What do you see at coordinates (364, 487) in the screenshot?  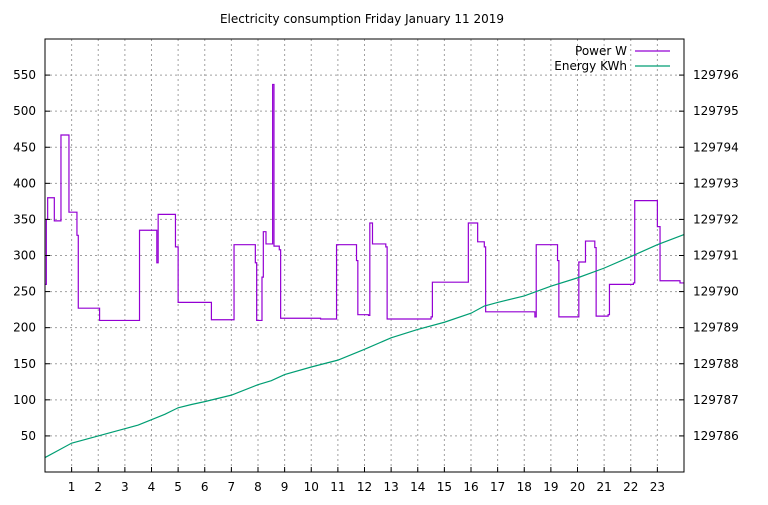 I see `x-tick-label: 12` at bounding box center [364, 487].